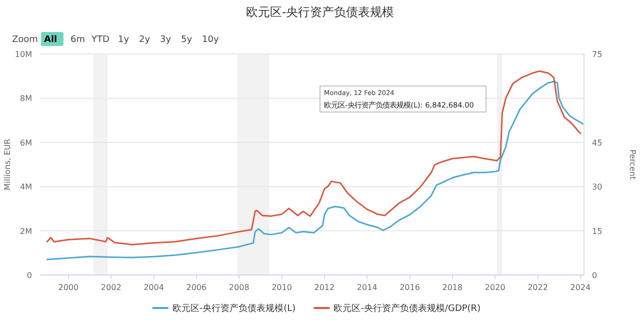  What do you see at coordinates (538, 287) in the screenshot?
I see `x-tick-label: 2022` at bounding box center [538, 287].